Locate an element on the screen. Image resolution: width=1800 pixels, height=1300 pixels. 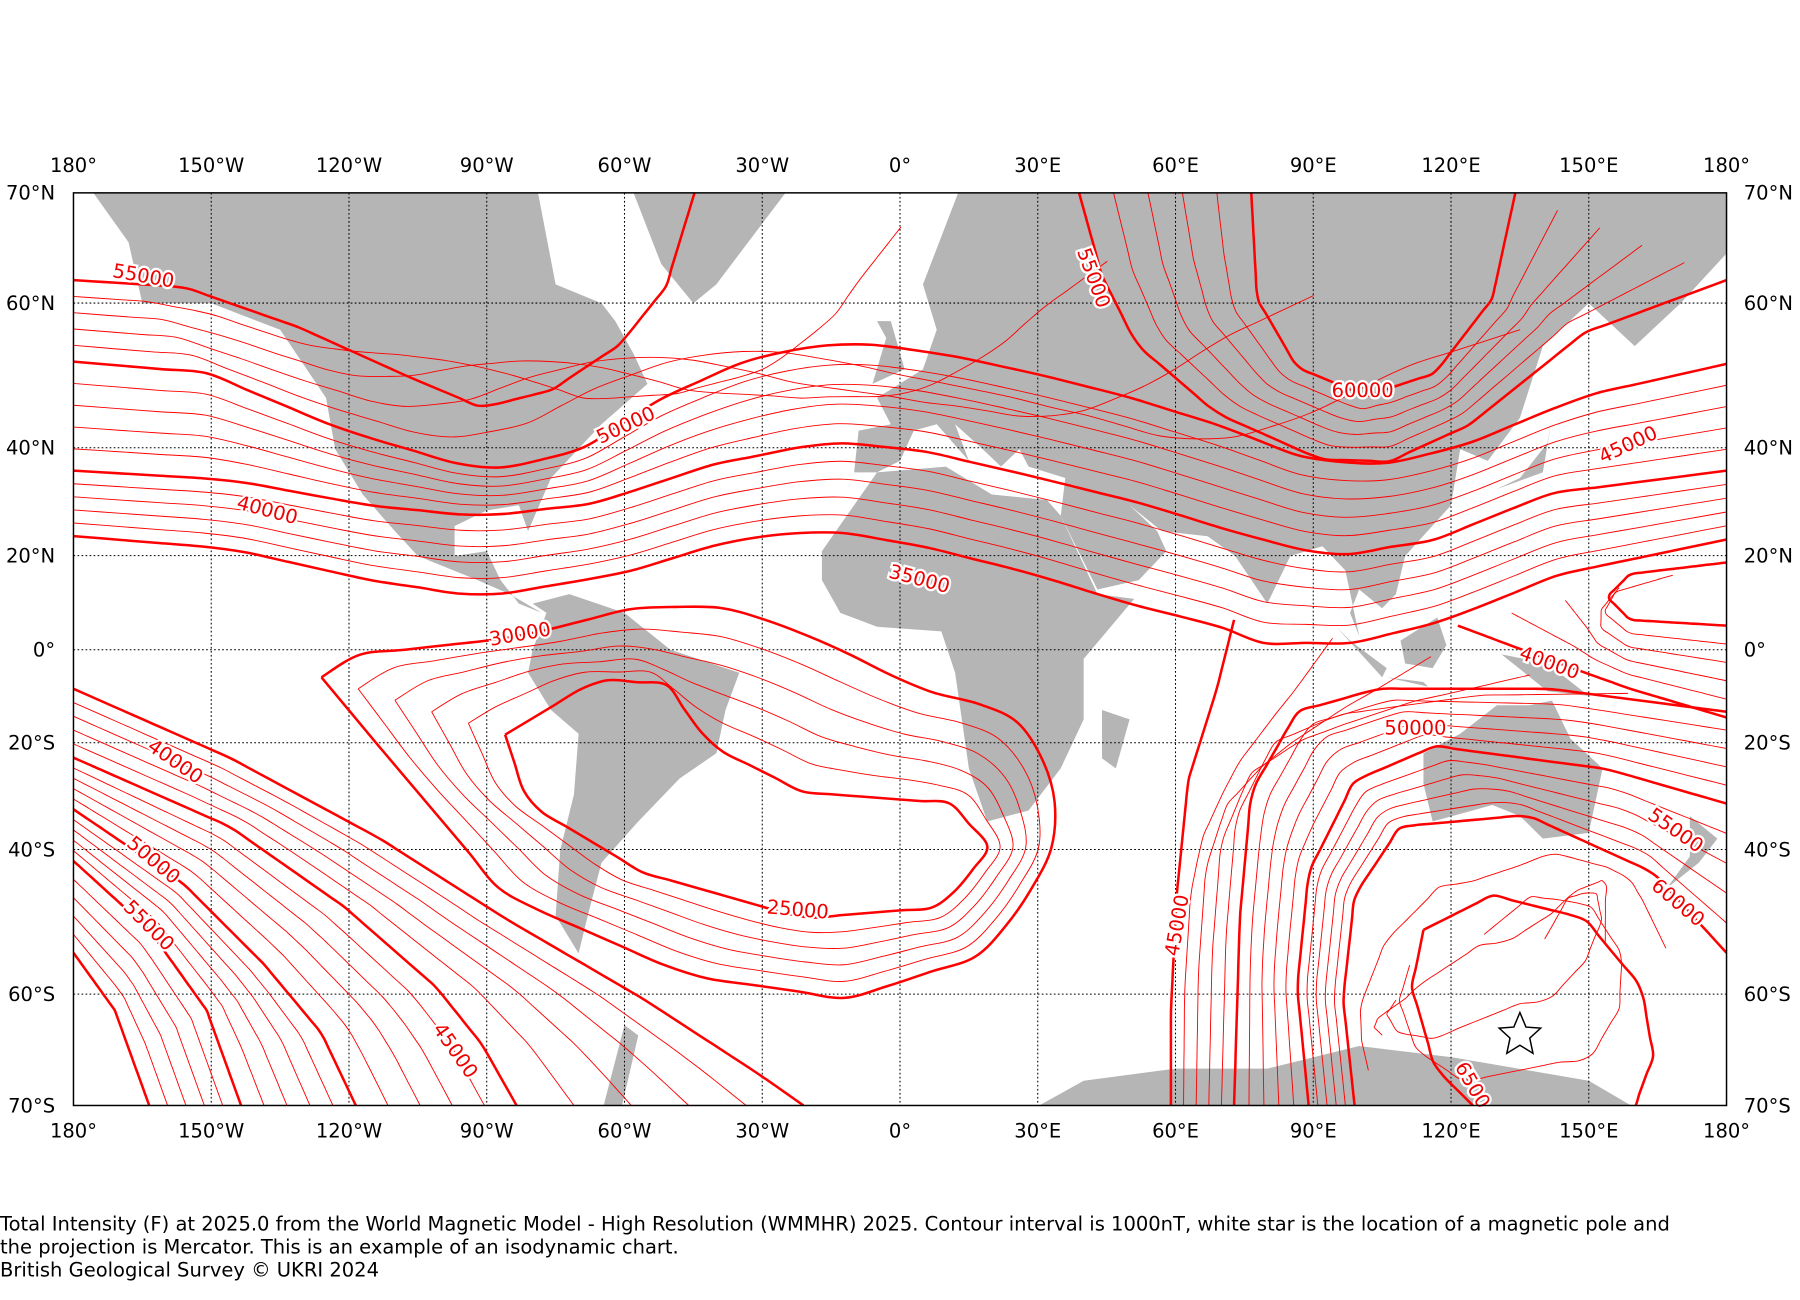
latitude-label-right: 20°S is located at coordinates (1767, 743).